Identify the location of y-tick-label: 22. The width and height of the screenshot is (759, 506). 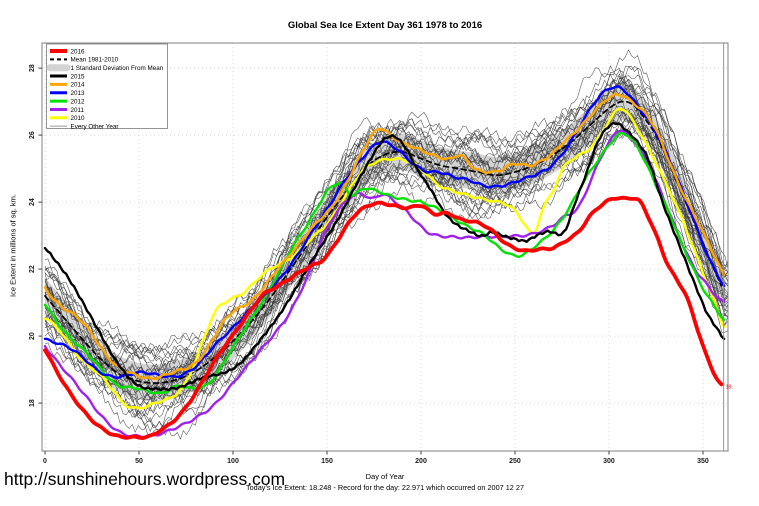
(32, 269).